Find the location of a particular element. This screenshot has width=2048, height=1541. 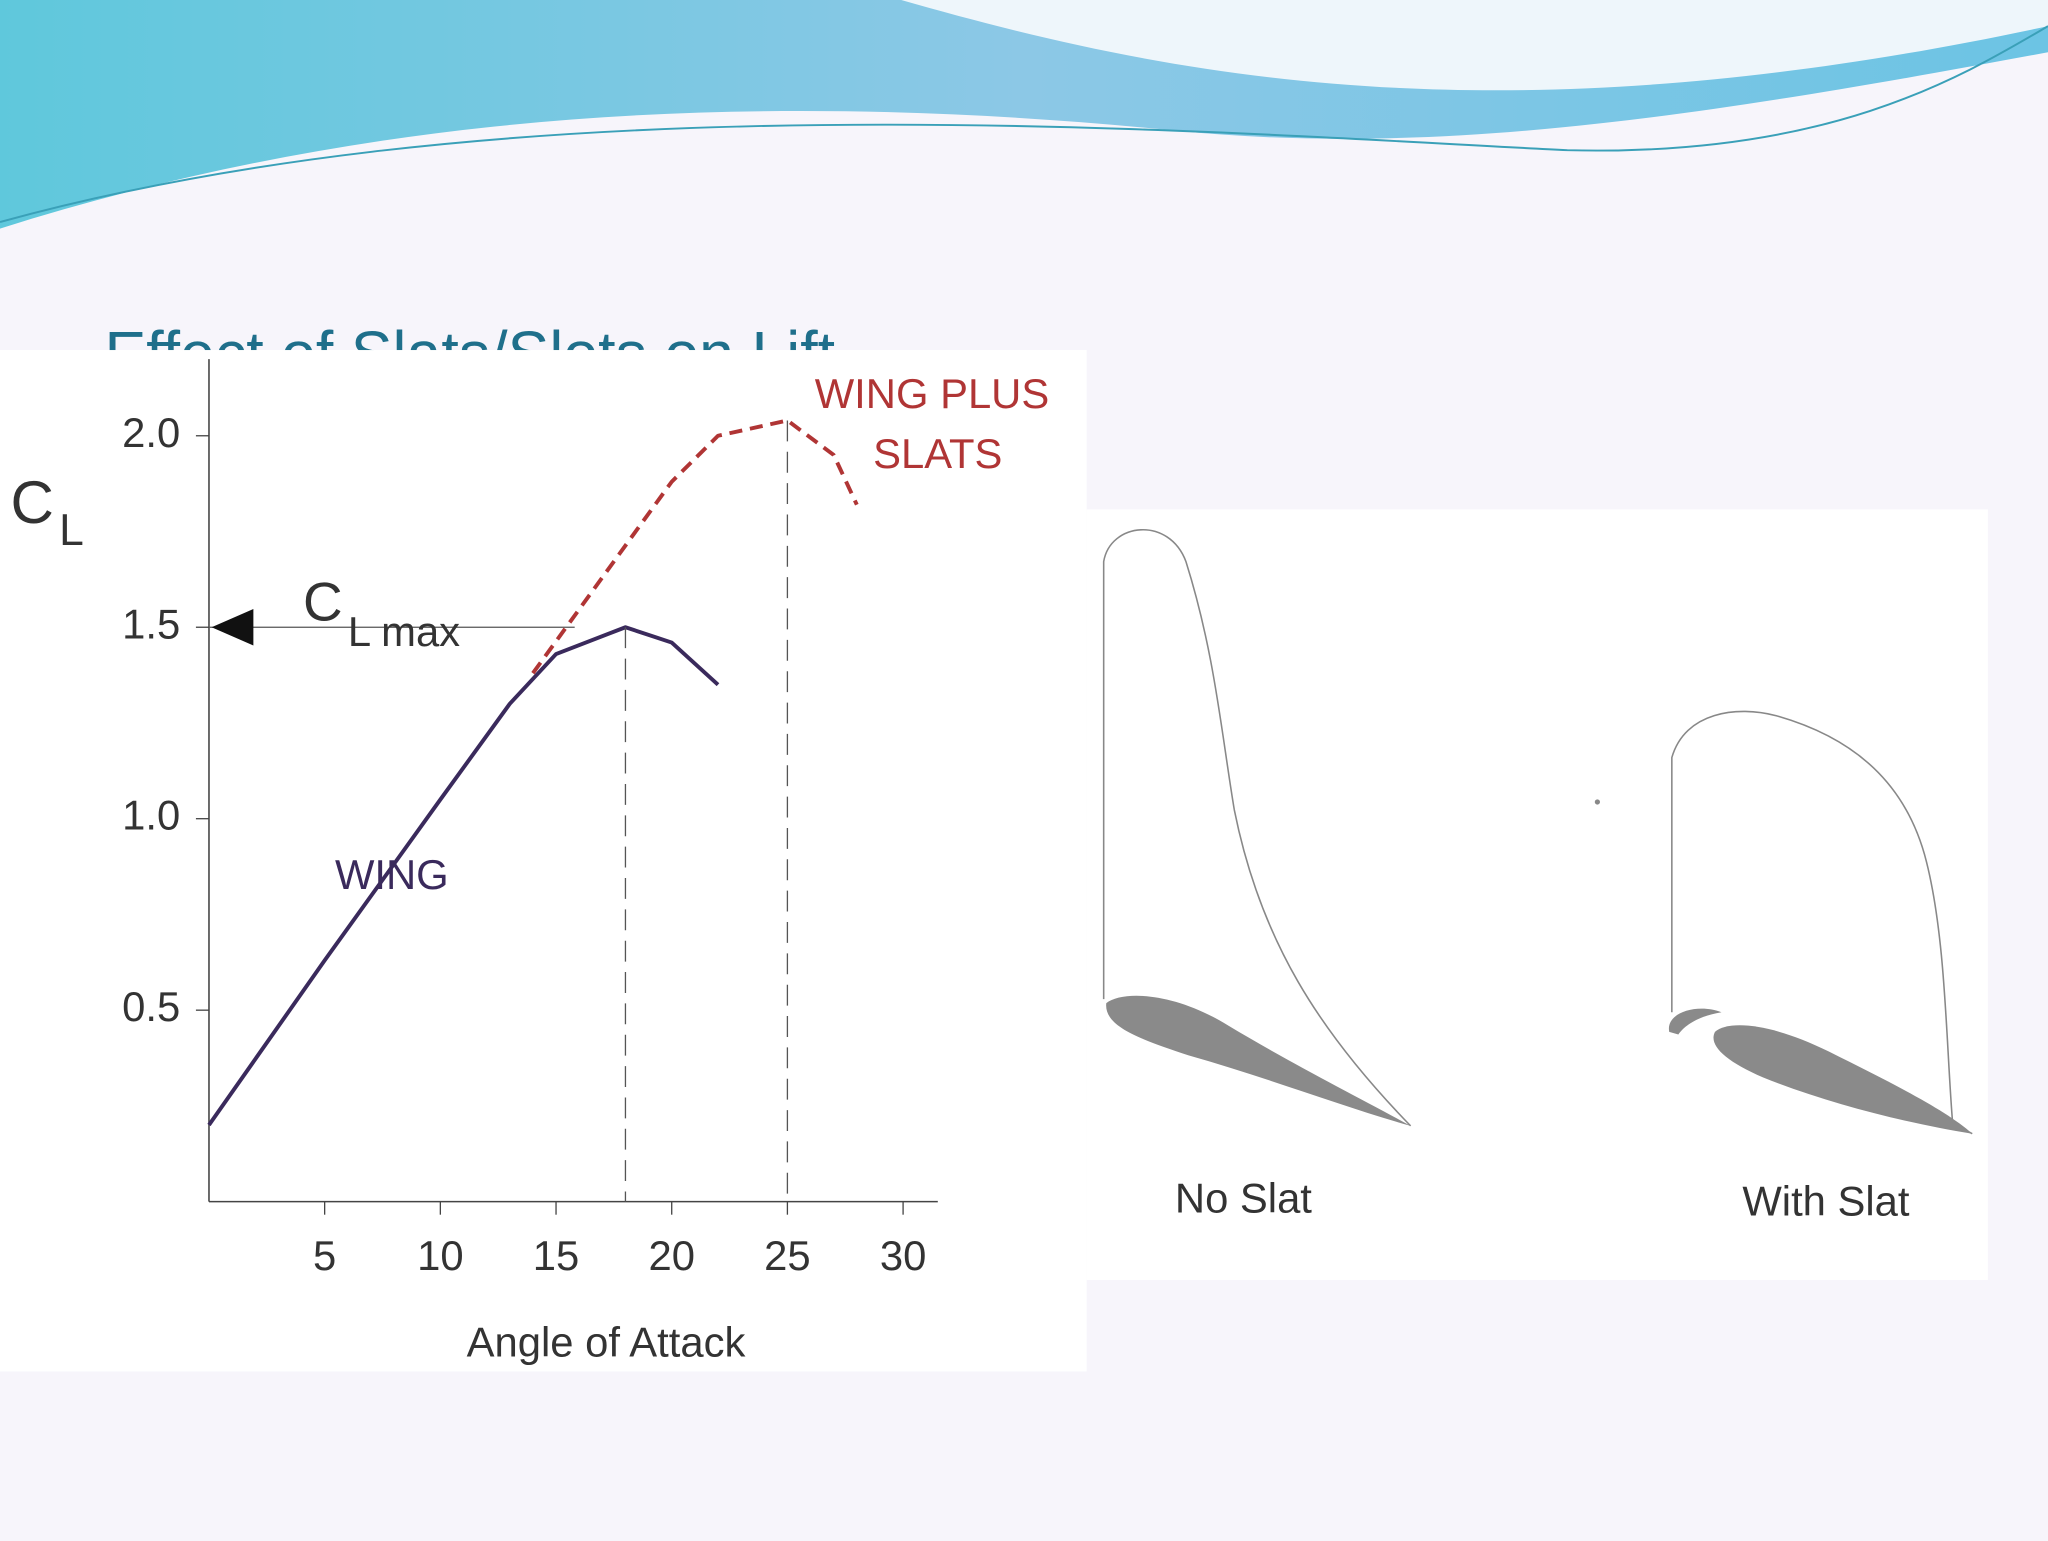

diagram-label: No Slat is located at coordinates (1243, 1198).